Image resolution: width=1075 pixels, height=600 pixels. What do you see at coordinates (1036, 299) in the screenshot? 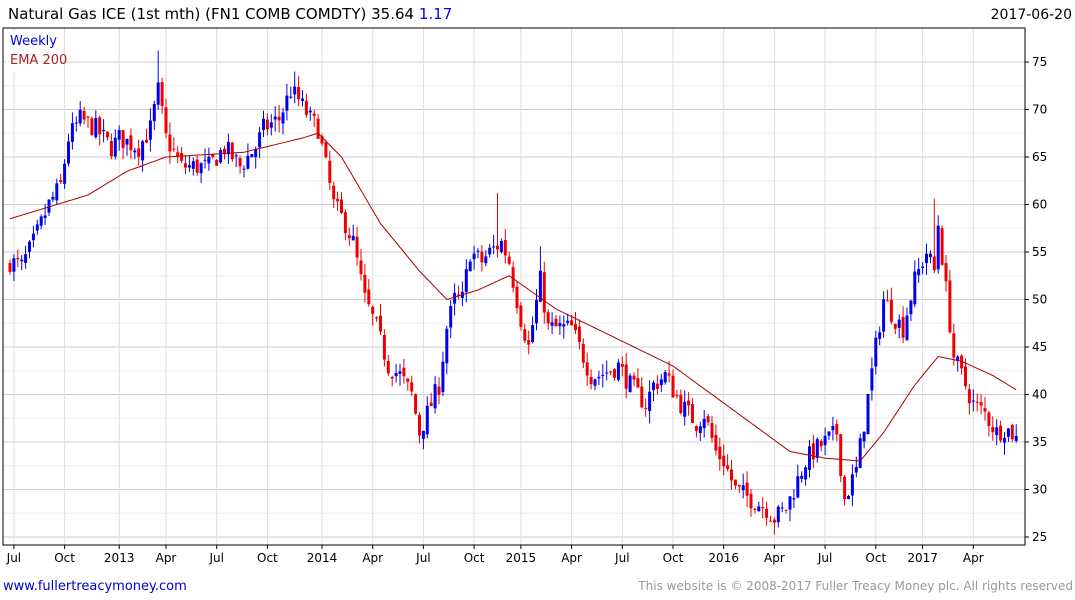
I see `y-axis: 25 30 35 40 45 50 55 60 65 70 75` at bounding box center [1036, 299].